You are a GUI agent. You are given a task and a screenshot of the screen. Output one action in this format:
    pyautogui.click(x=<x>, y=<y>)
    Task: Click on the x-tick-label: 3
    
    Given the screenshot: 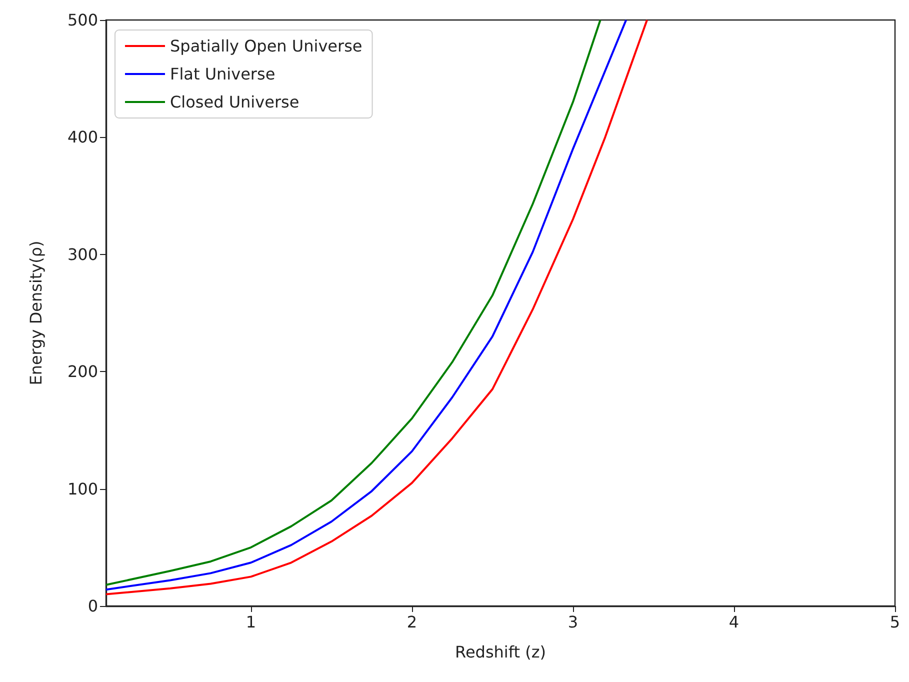 What is the action you would take?
    pyautogui.click(x=573, y=622)
    